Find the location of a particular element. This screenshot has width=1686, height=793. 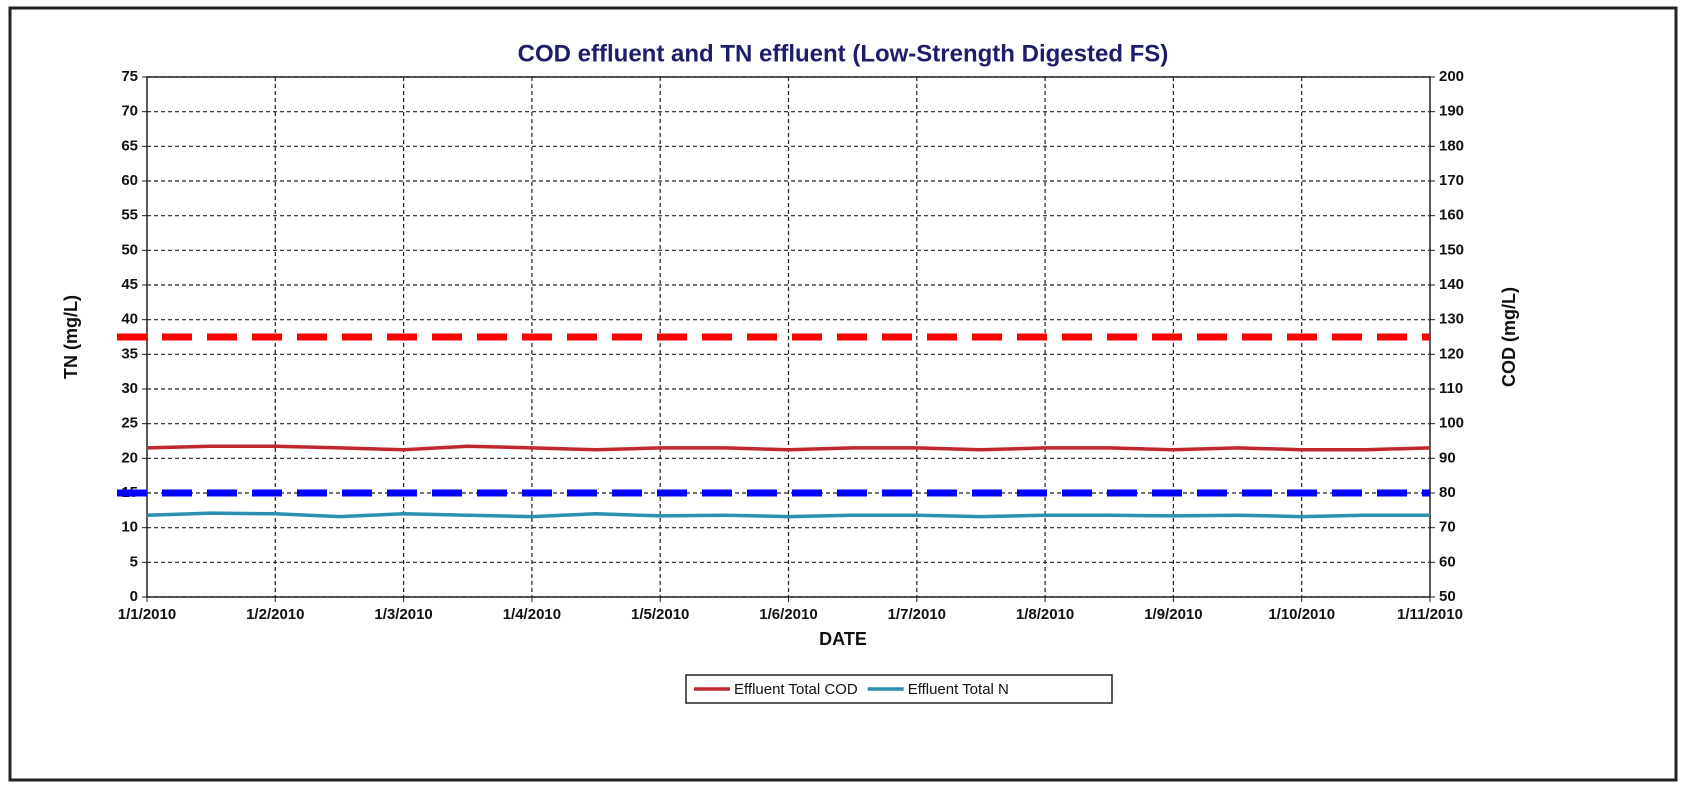

x-tick-label: 1/4/2010 is located at coordinates (532, 614).